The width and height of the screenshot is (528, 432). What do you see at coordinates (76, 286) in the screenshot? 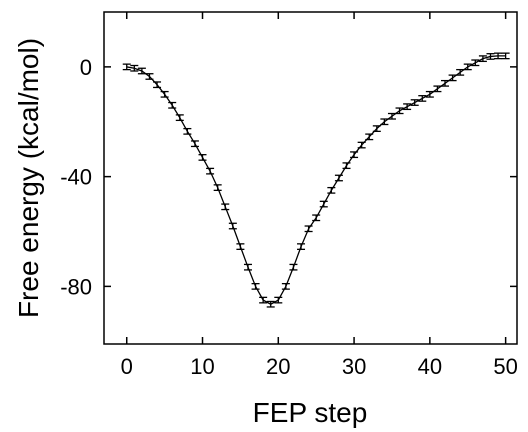
I see `y-tick-label: -80` at bounding box center [76, 286].